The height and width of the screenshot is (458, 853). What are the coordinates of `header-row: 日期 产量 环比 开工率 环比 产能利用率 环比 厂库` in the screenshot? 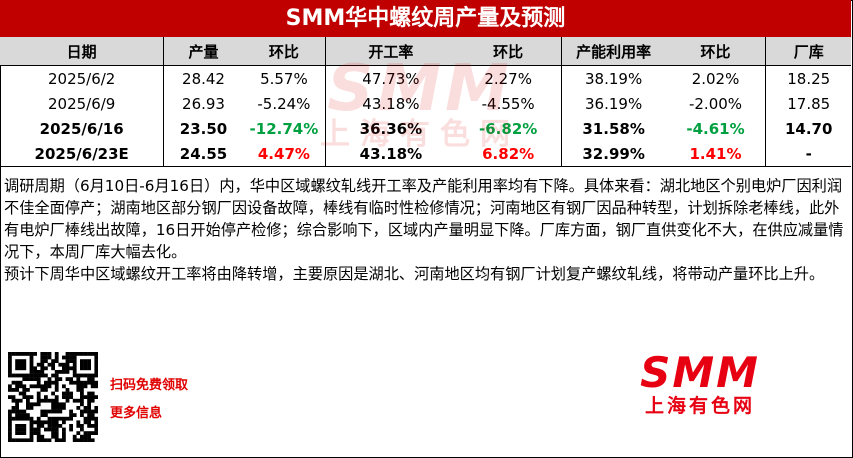 It's located at (425, 51).